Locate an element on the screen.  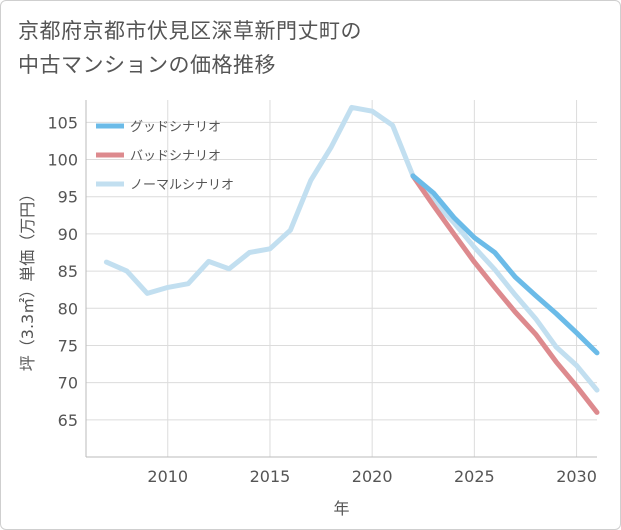
x-tick-label-2030: 2030 is located at coordinates (576, 476).